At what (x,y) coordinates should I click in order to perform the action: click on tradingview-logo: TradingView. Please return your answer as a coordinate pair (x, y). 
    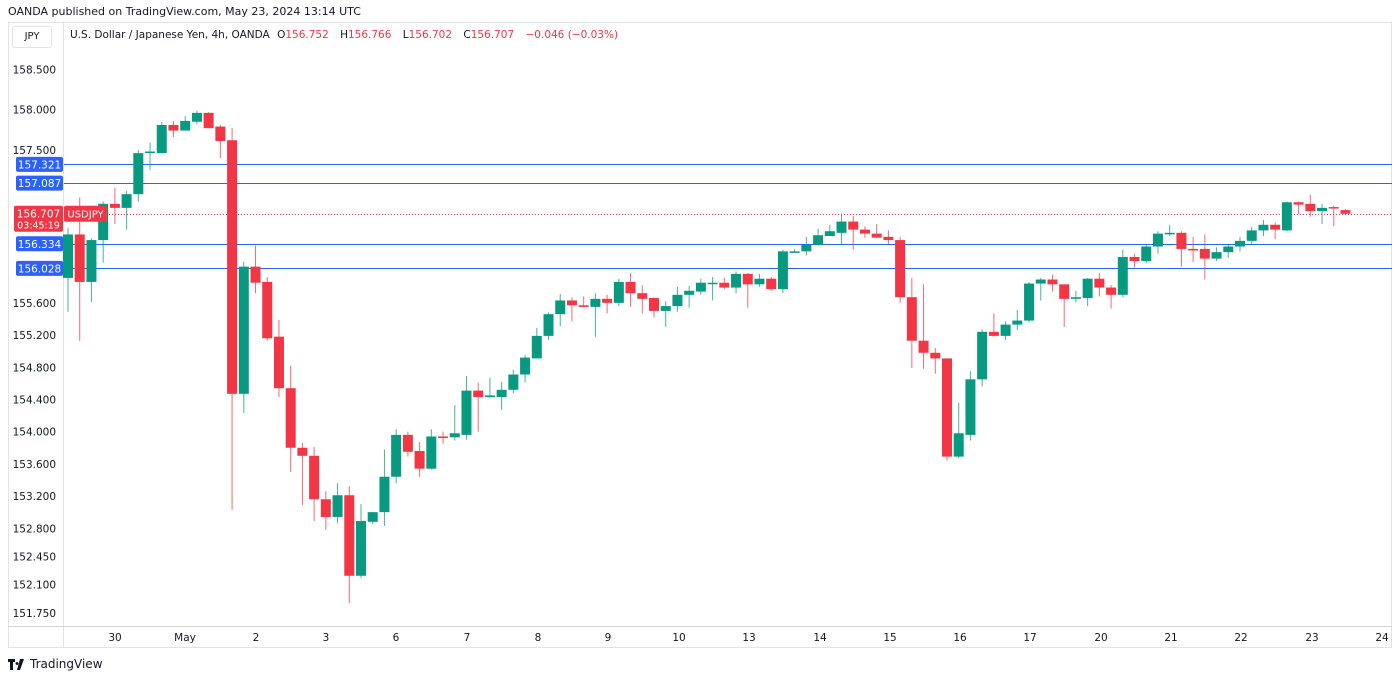
    Looking at the image, I should click on (55, 664).